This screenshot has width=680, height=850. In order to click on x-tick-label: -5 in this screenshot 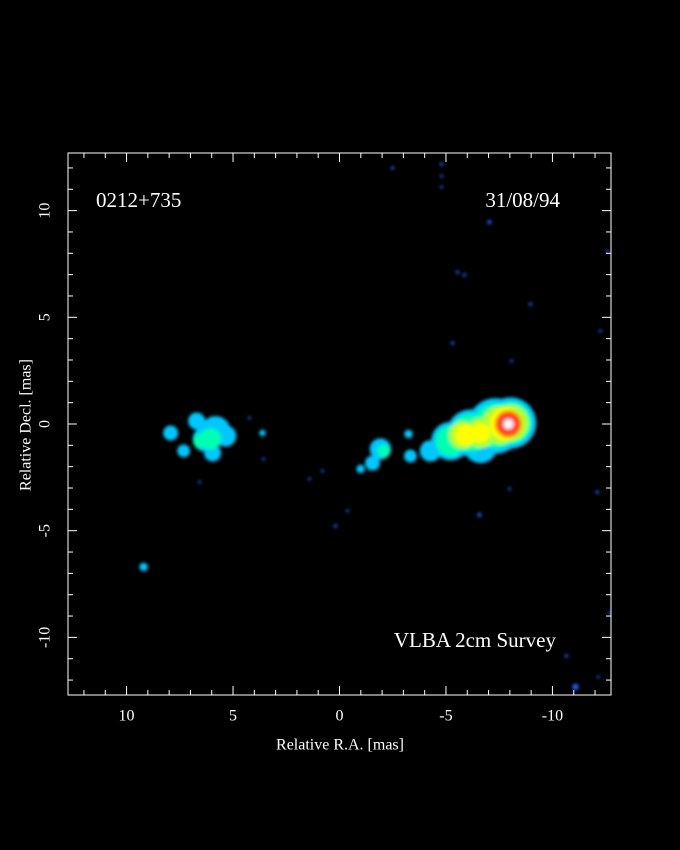, I will do `click(445, 716)`.